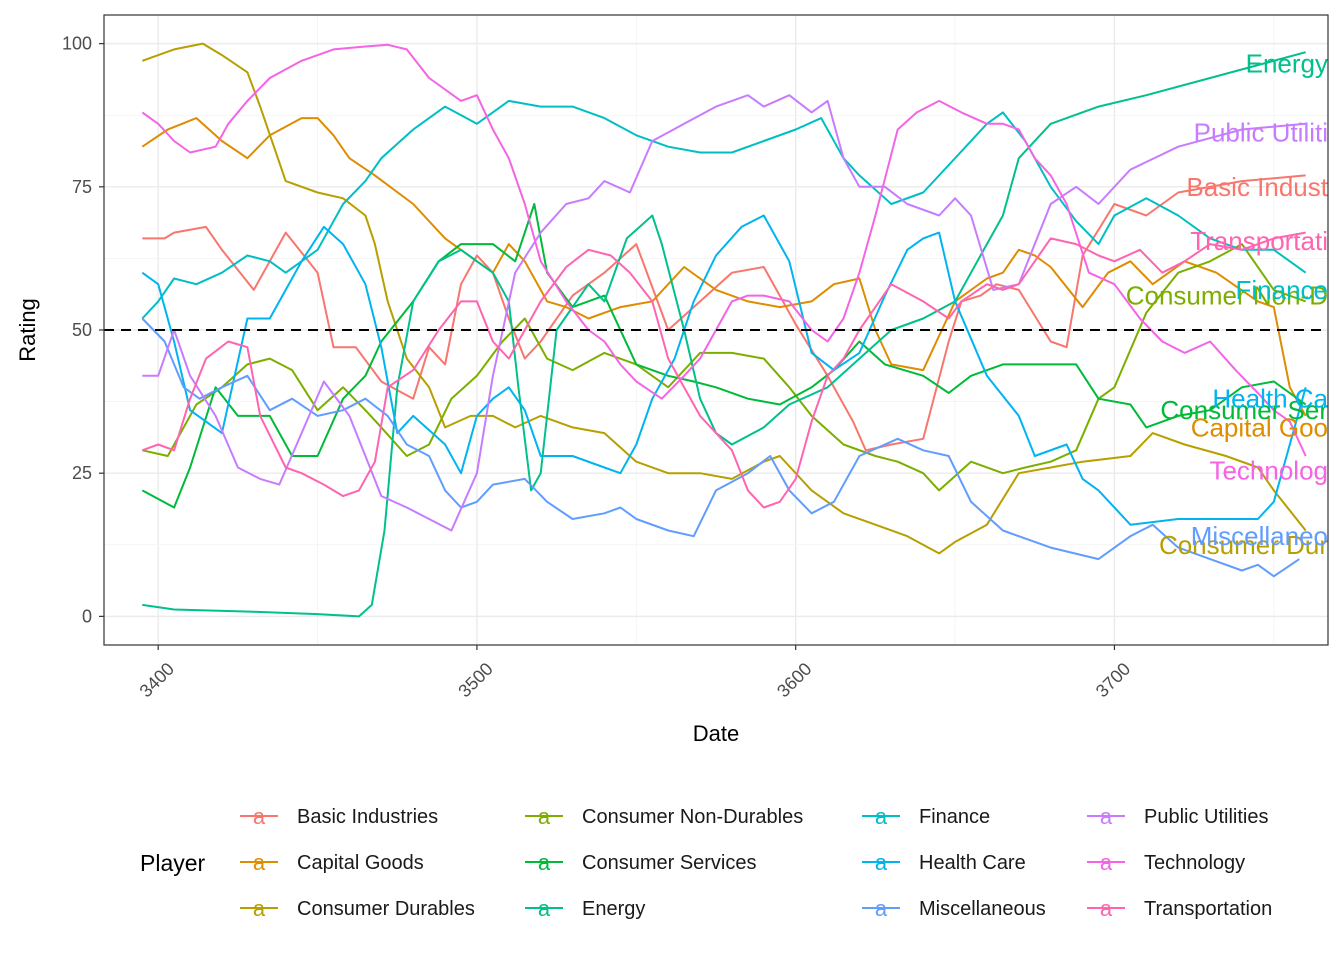 The height and width of the screenshot is (960, 1344). Describe the element at coordinates (360, 863) in the screenshot. I see `legend-label-capital-goods: Capital Goods` at that location.